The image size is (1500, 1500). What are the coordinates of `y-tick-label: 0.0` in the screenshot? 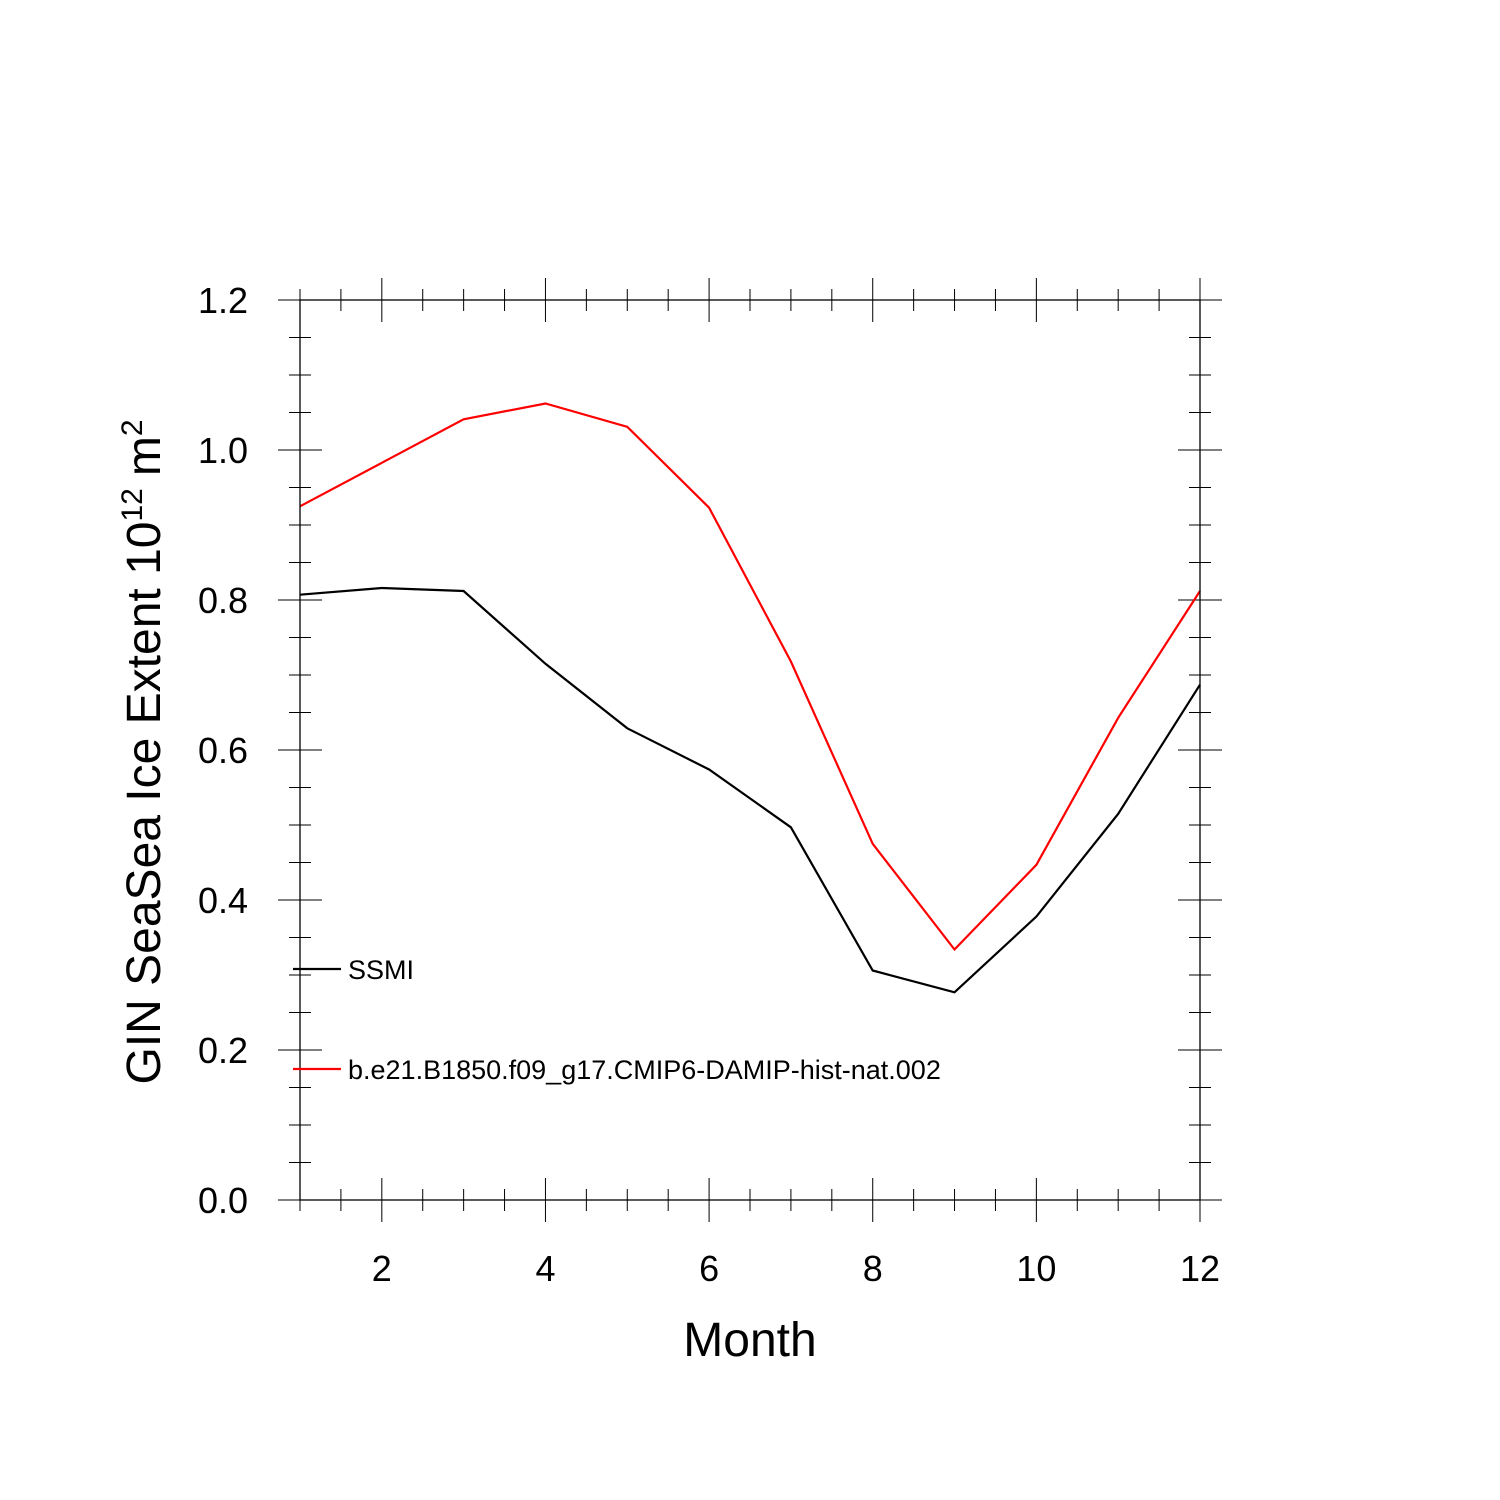 It's located at (223, 1200).